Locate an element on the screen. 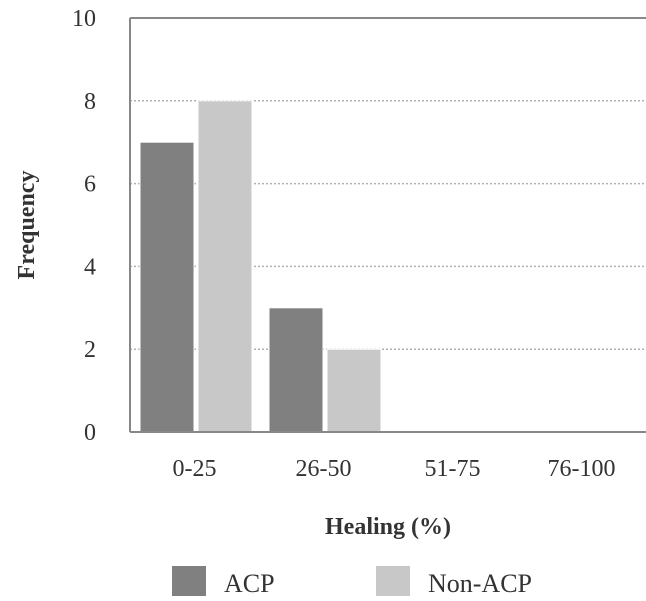 The width and height of the screenshot is (646, 601). legend-label: ACP is located at coordinates (249, 583).